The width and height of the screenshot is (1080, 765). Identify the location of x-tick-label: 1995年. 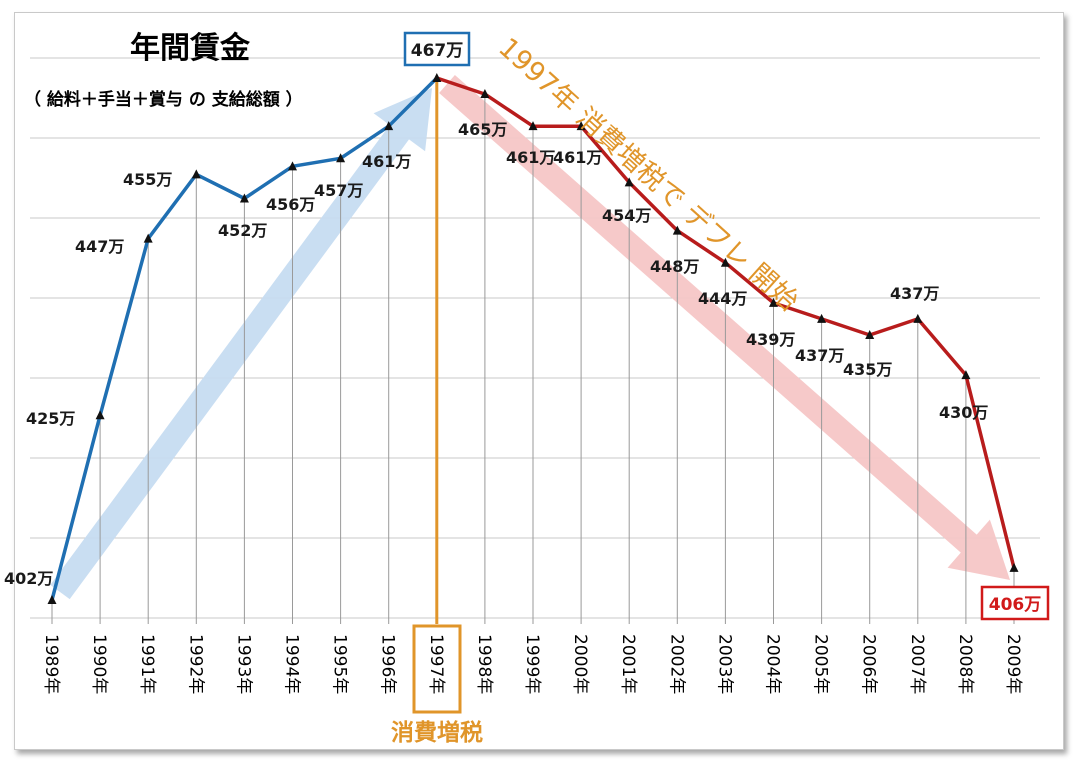
(340, 664).